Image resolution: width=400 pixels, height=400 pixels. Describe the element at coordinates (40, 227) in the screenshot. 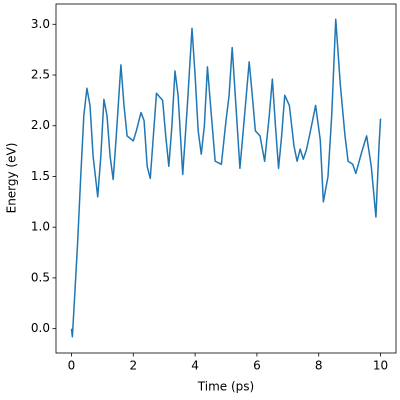

I see `y-tick-label: 1.0` at that location.